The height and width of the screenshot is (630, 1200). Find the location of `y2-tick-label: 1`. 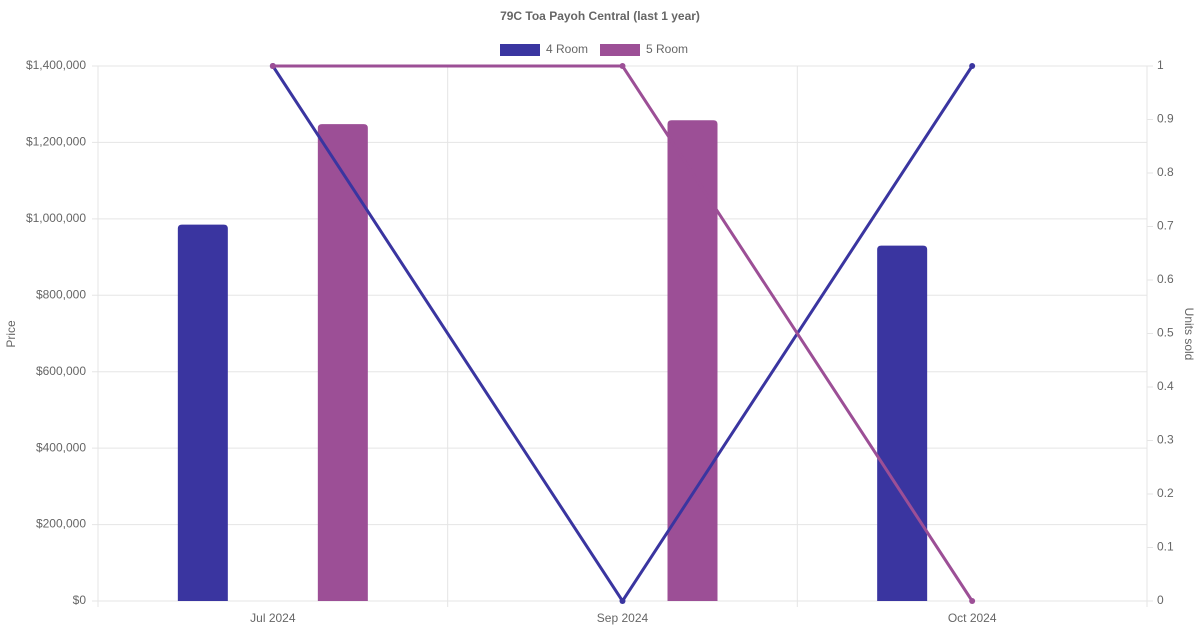

y2-tick-label: 1 is located at coordinates (1160, 65).